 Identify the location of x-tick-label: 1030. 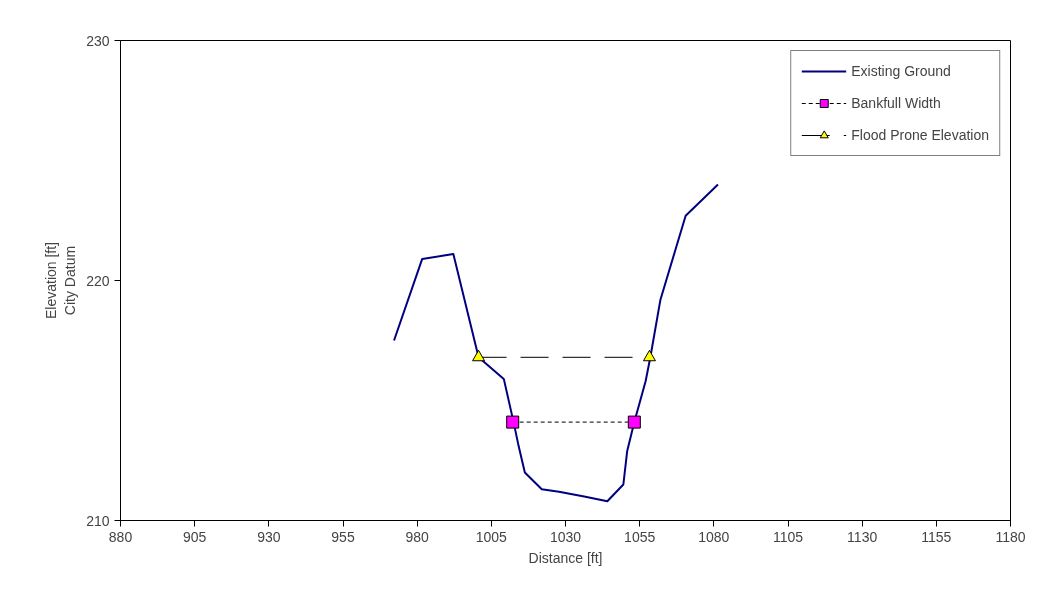
(565, 536).